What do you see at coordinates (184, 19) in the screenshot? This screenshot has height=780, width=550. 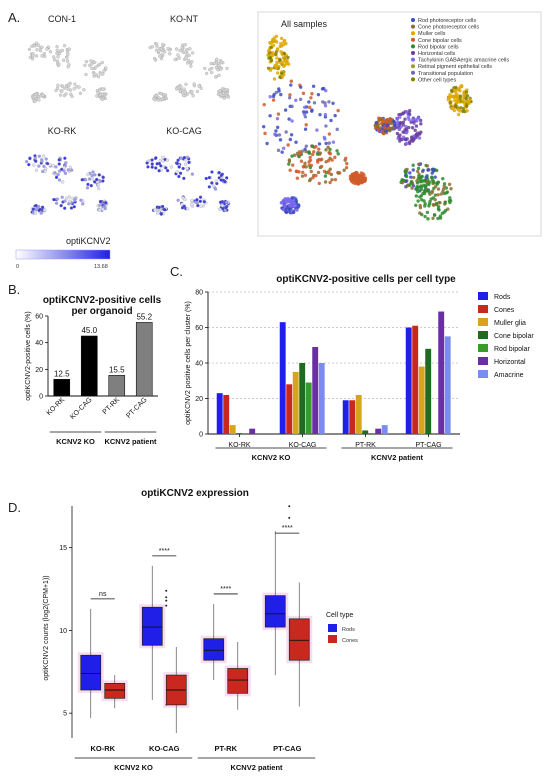 I see `umap-tile-title: KO-NT` at bounding box center [184, 19].